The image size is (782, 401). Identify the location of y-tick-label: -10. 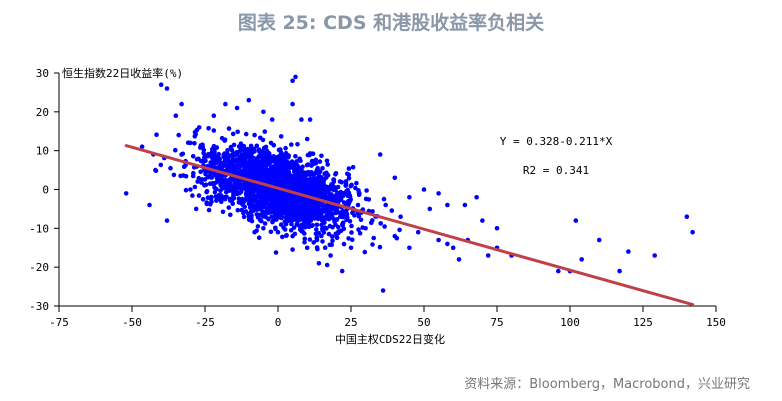
(39, 228).